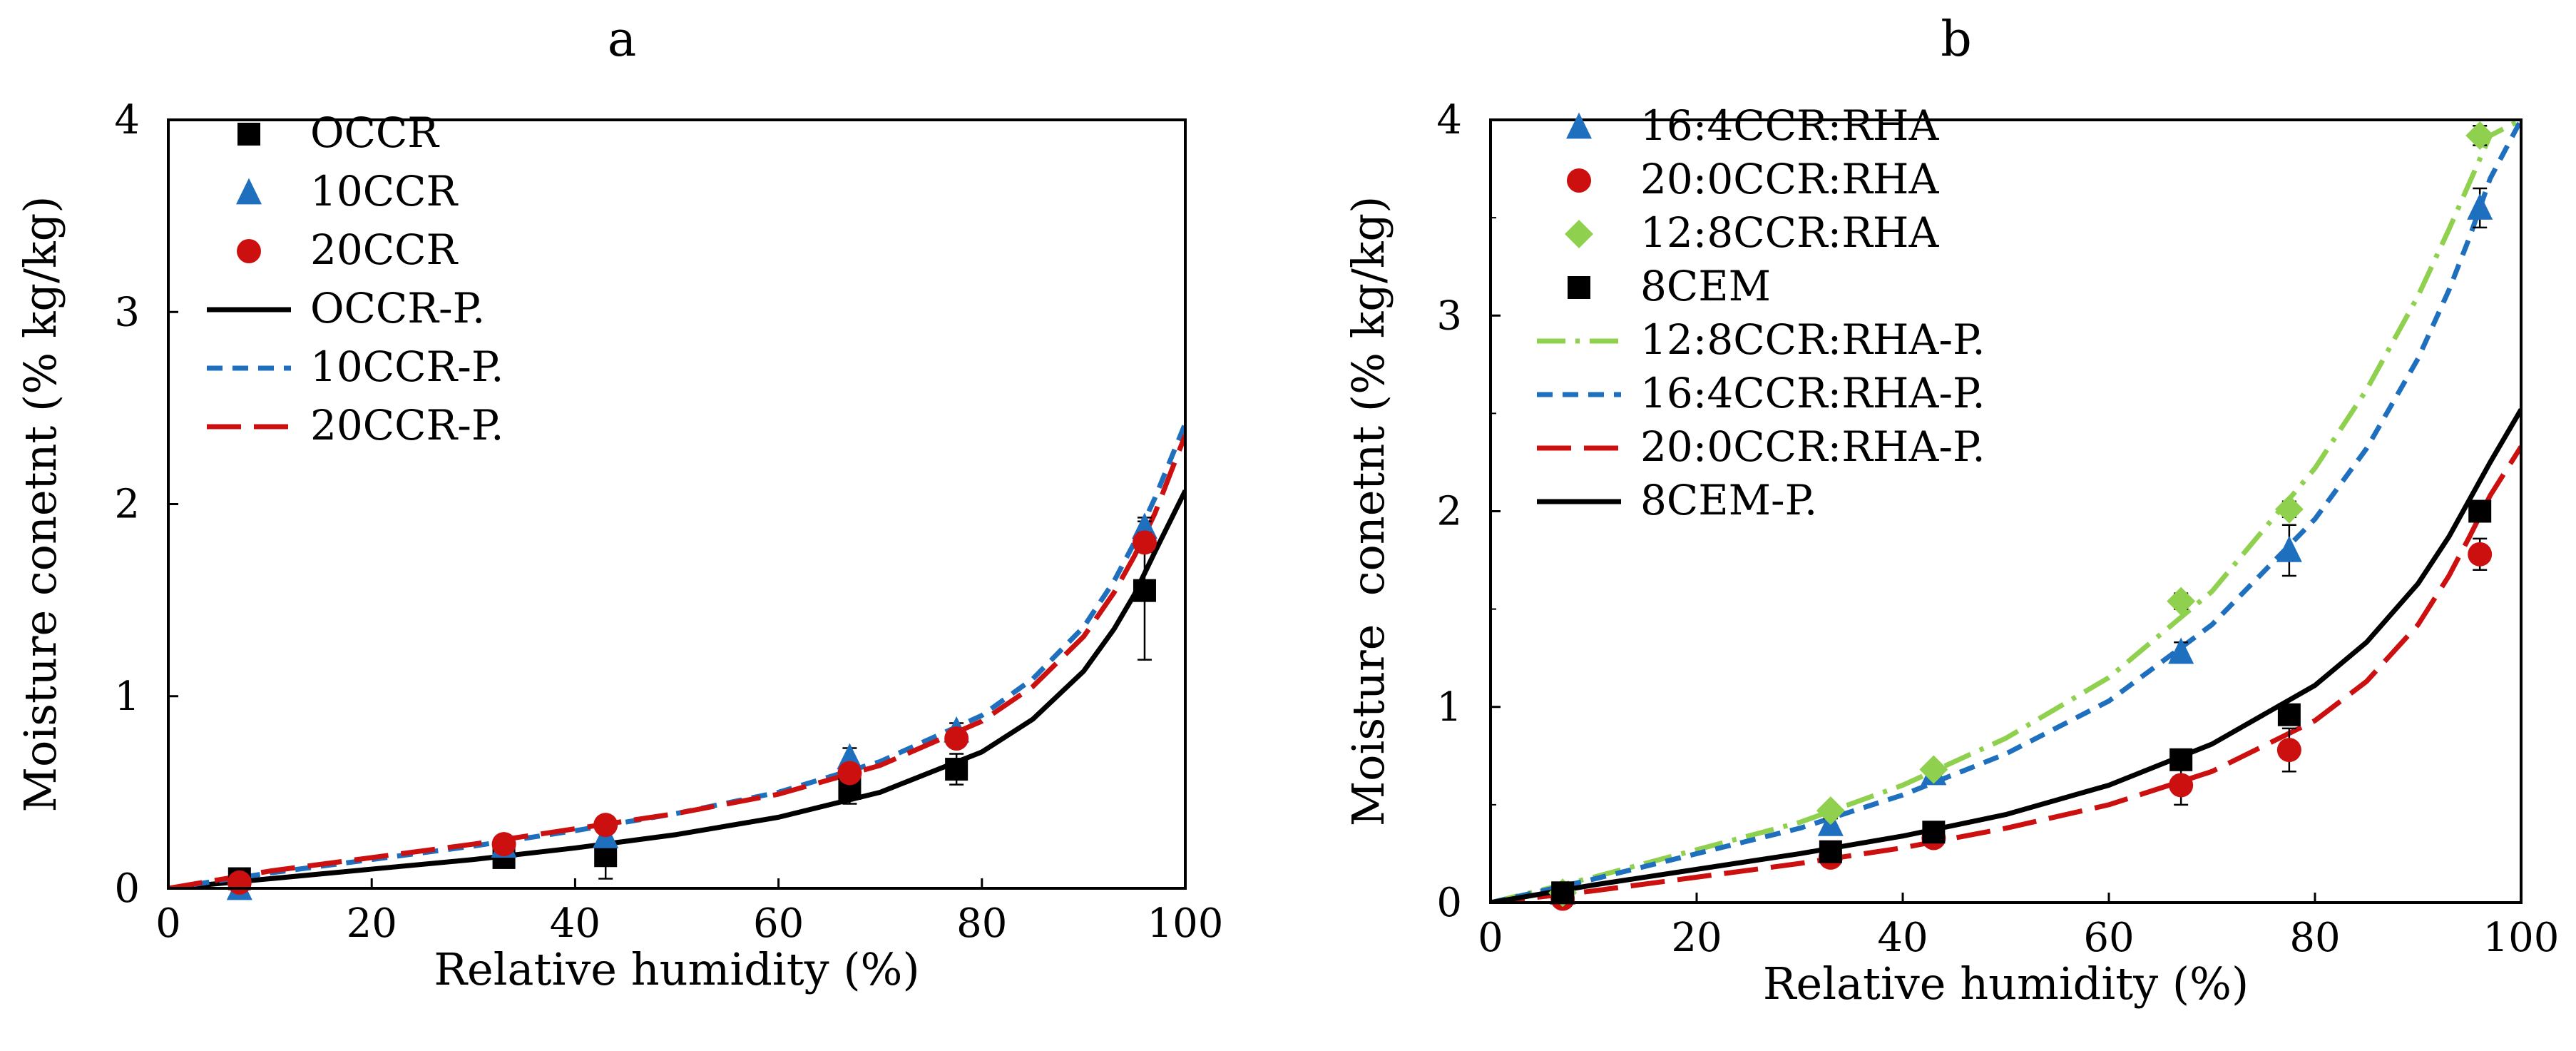 This screenshot has height=1051, width=2576. Describe the element at coordinates (623, 40) in the screenshot. I see `panel-title: a` at that location.